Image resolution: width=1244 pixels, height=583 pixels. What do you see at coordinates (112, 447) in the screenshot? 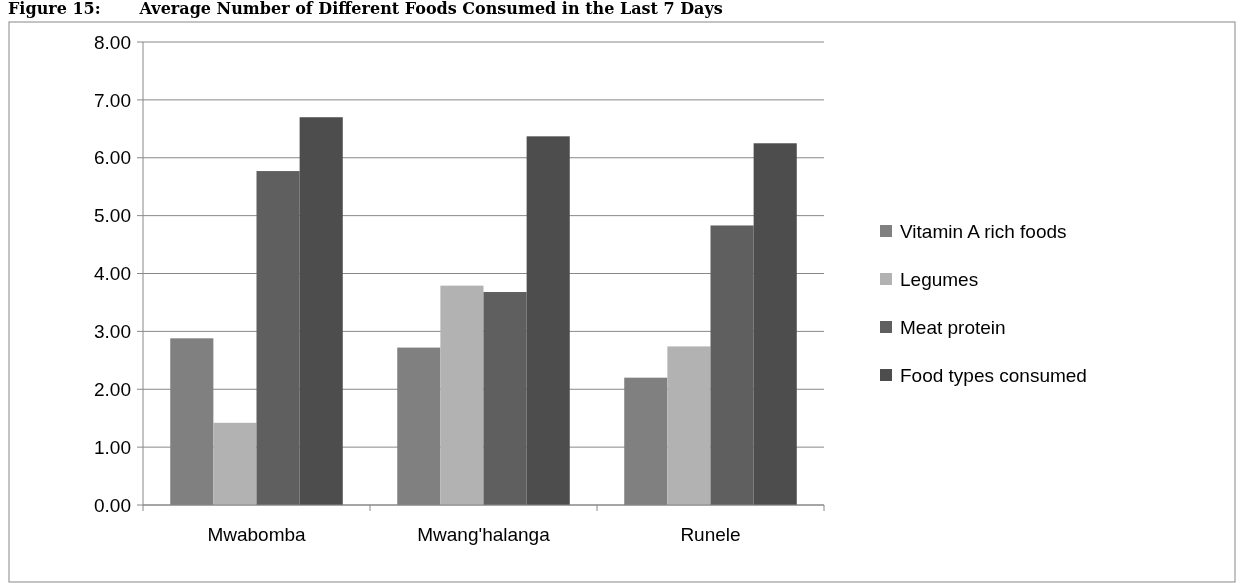
I see `y-tick-label: 1.00` at bounding box center [112, 447].